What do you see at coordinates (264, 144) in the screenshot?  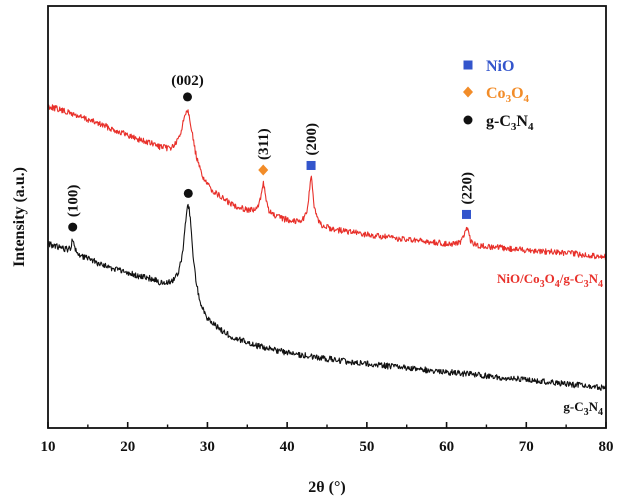 I see `peak-label: (311)` at bounding box center [264, 144].